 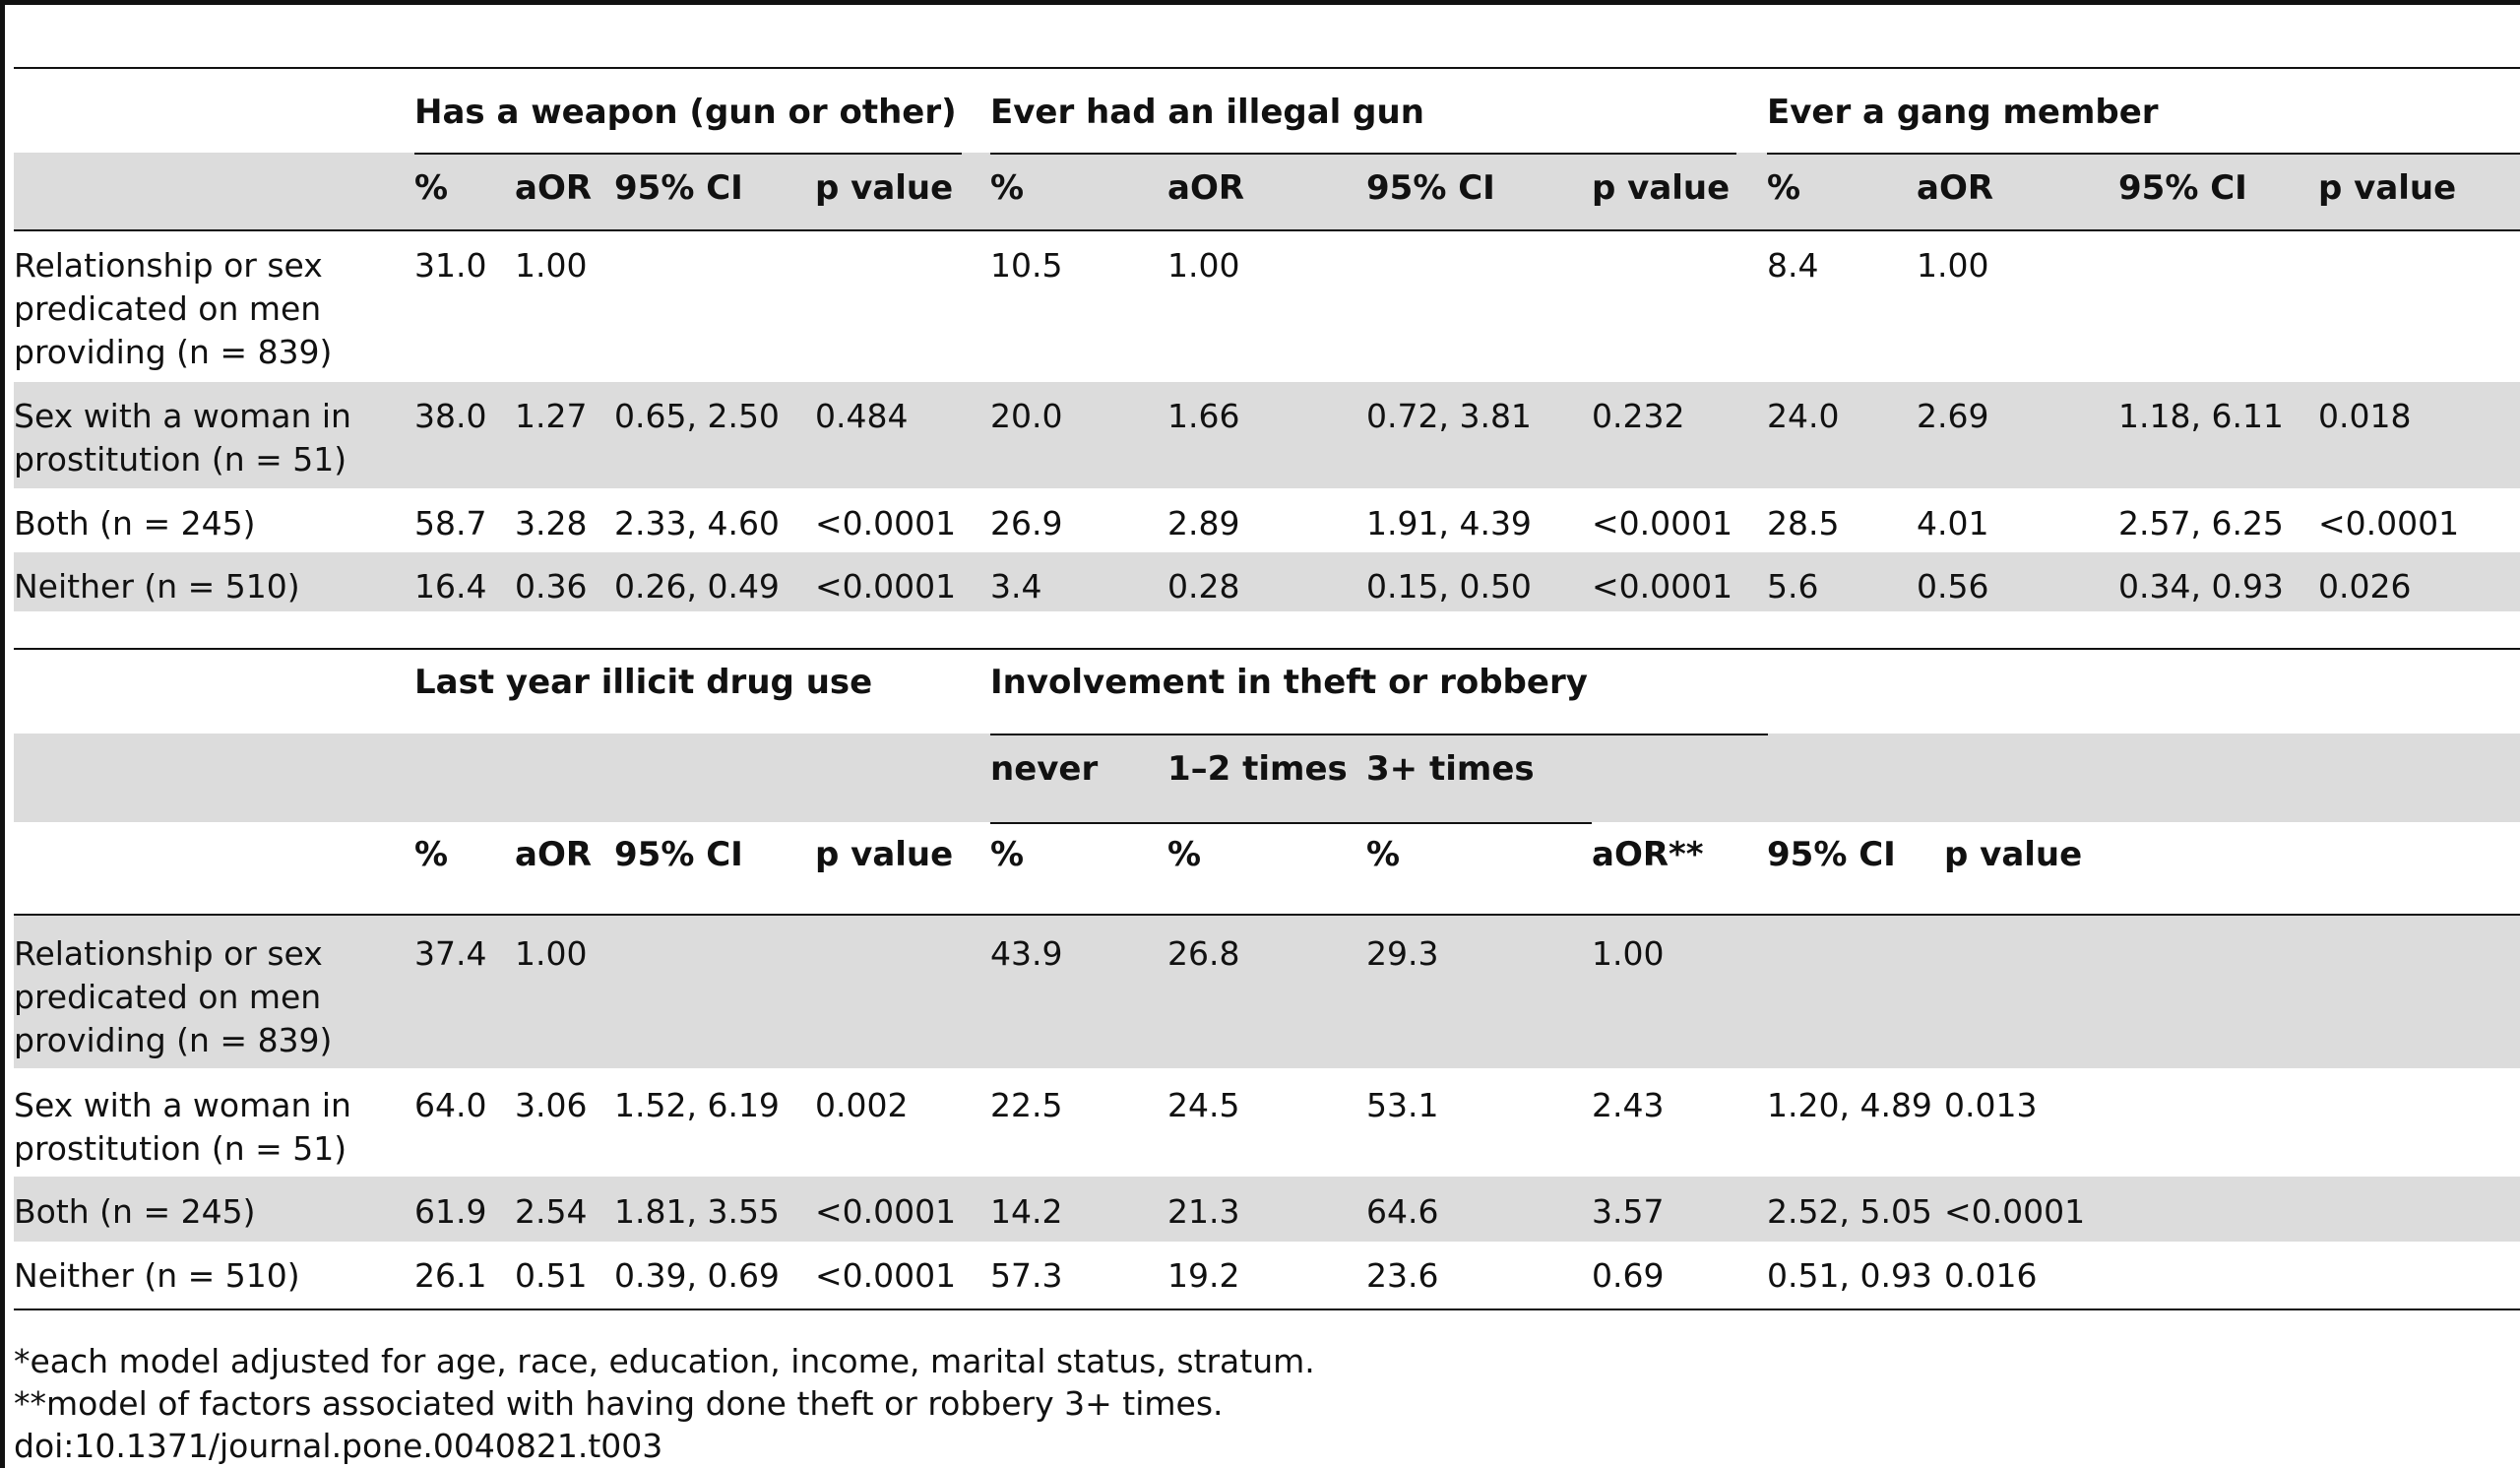 What do you see at coordinates (450, 1212) in the screenshot?
I see `table-cell: 61.9` at bounding box center [450, 1212].